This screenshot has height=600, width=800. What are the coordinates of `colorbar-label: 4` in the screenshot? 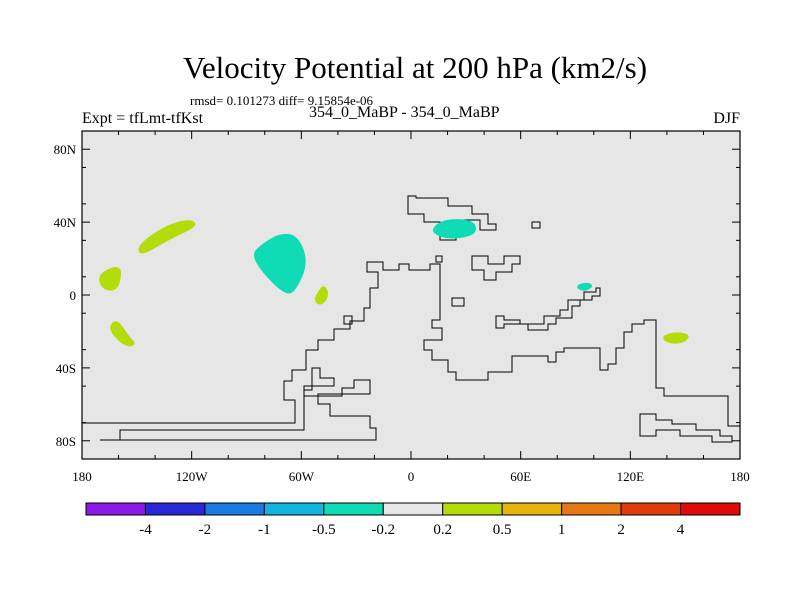 It's located at (681, 530).